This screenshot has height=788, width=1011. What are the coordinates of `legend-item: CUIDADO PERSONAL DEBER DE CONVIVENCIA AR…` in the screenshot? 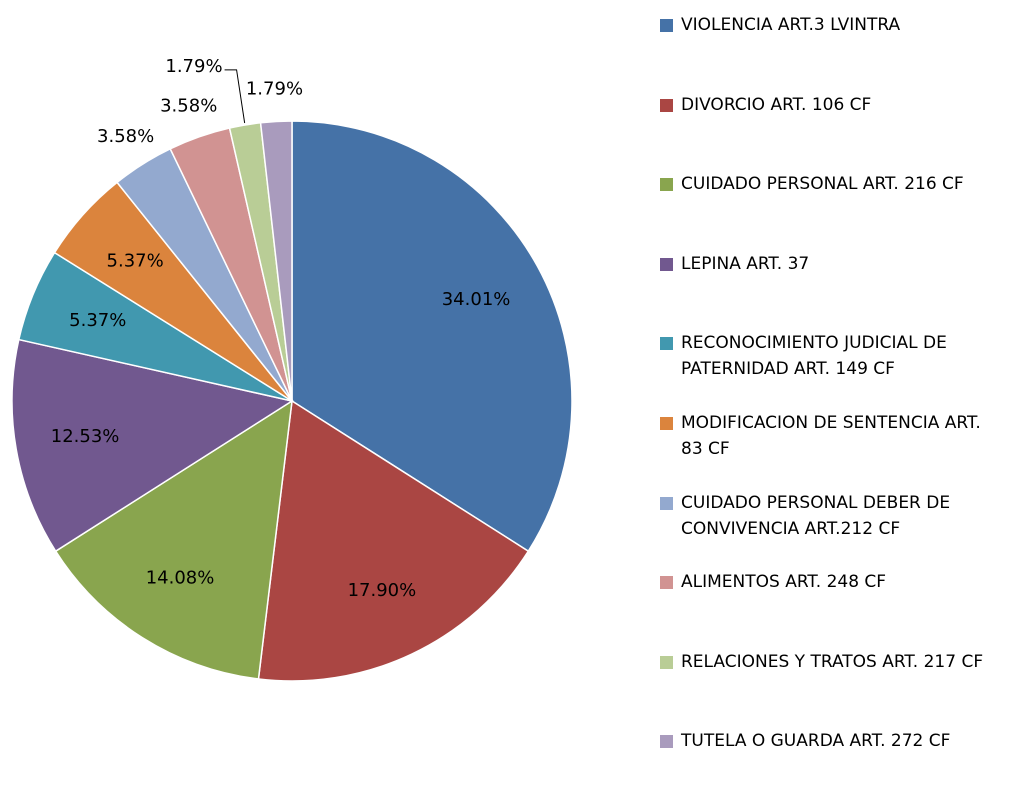 It's located at (832, 516).